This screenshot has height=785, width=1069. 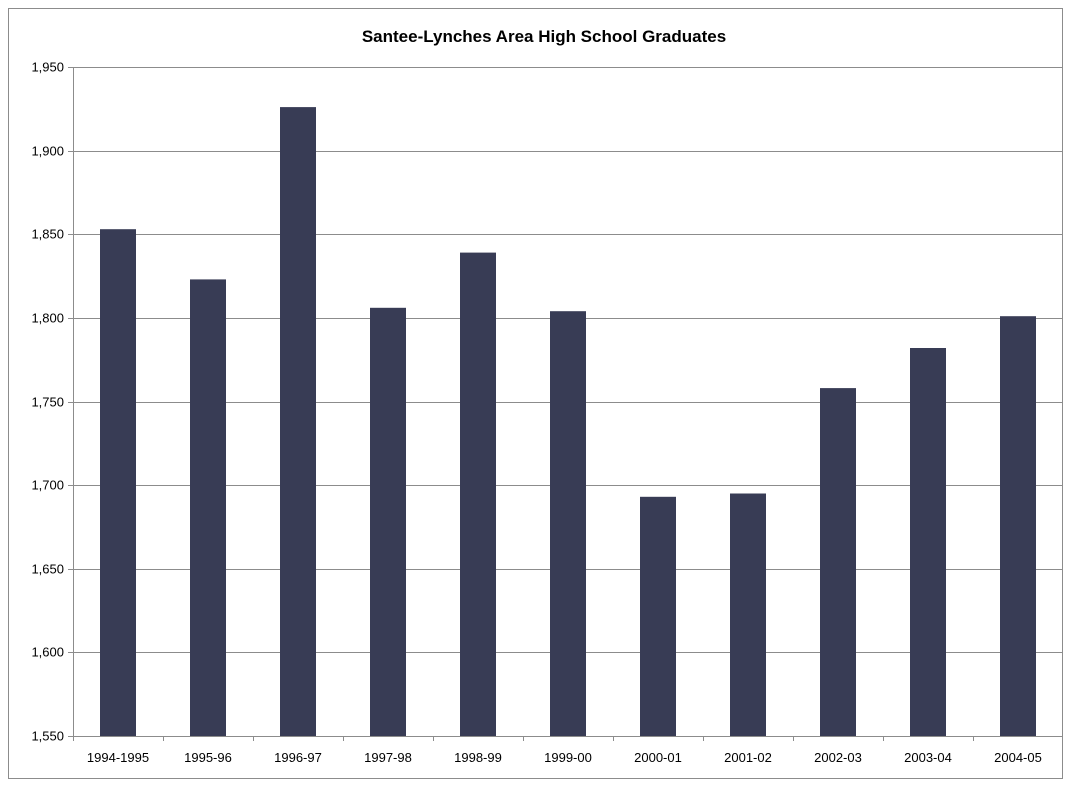 I want to click on x-tick-label: 2004-05, so click(x=1018, y=757).